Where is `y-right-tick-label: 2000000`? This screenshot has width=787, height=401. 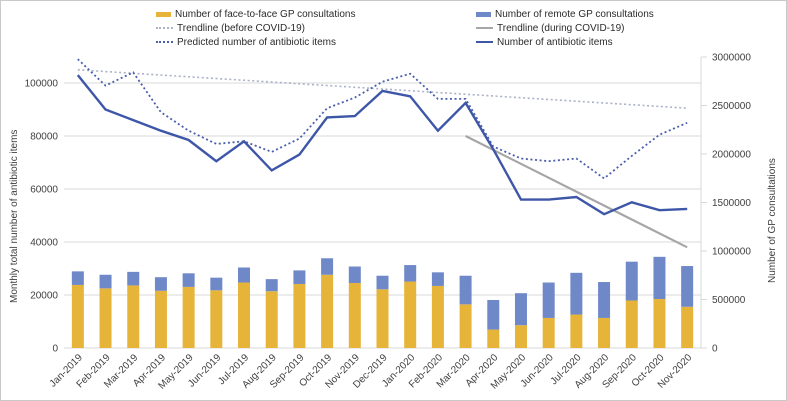 y-right-tick-label: 2000000 is located at coordinates (731, 155).